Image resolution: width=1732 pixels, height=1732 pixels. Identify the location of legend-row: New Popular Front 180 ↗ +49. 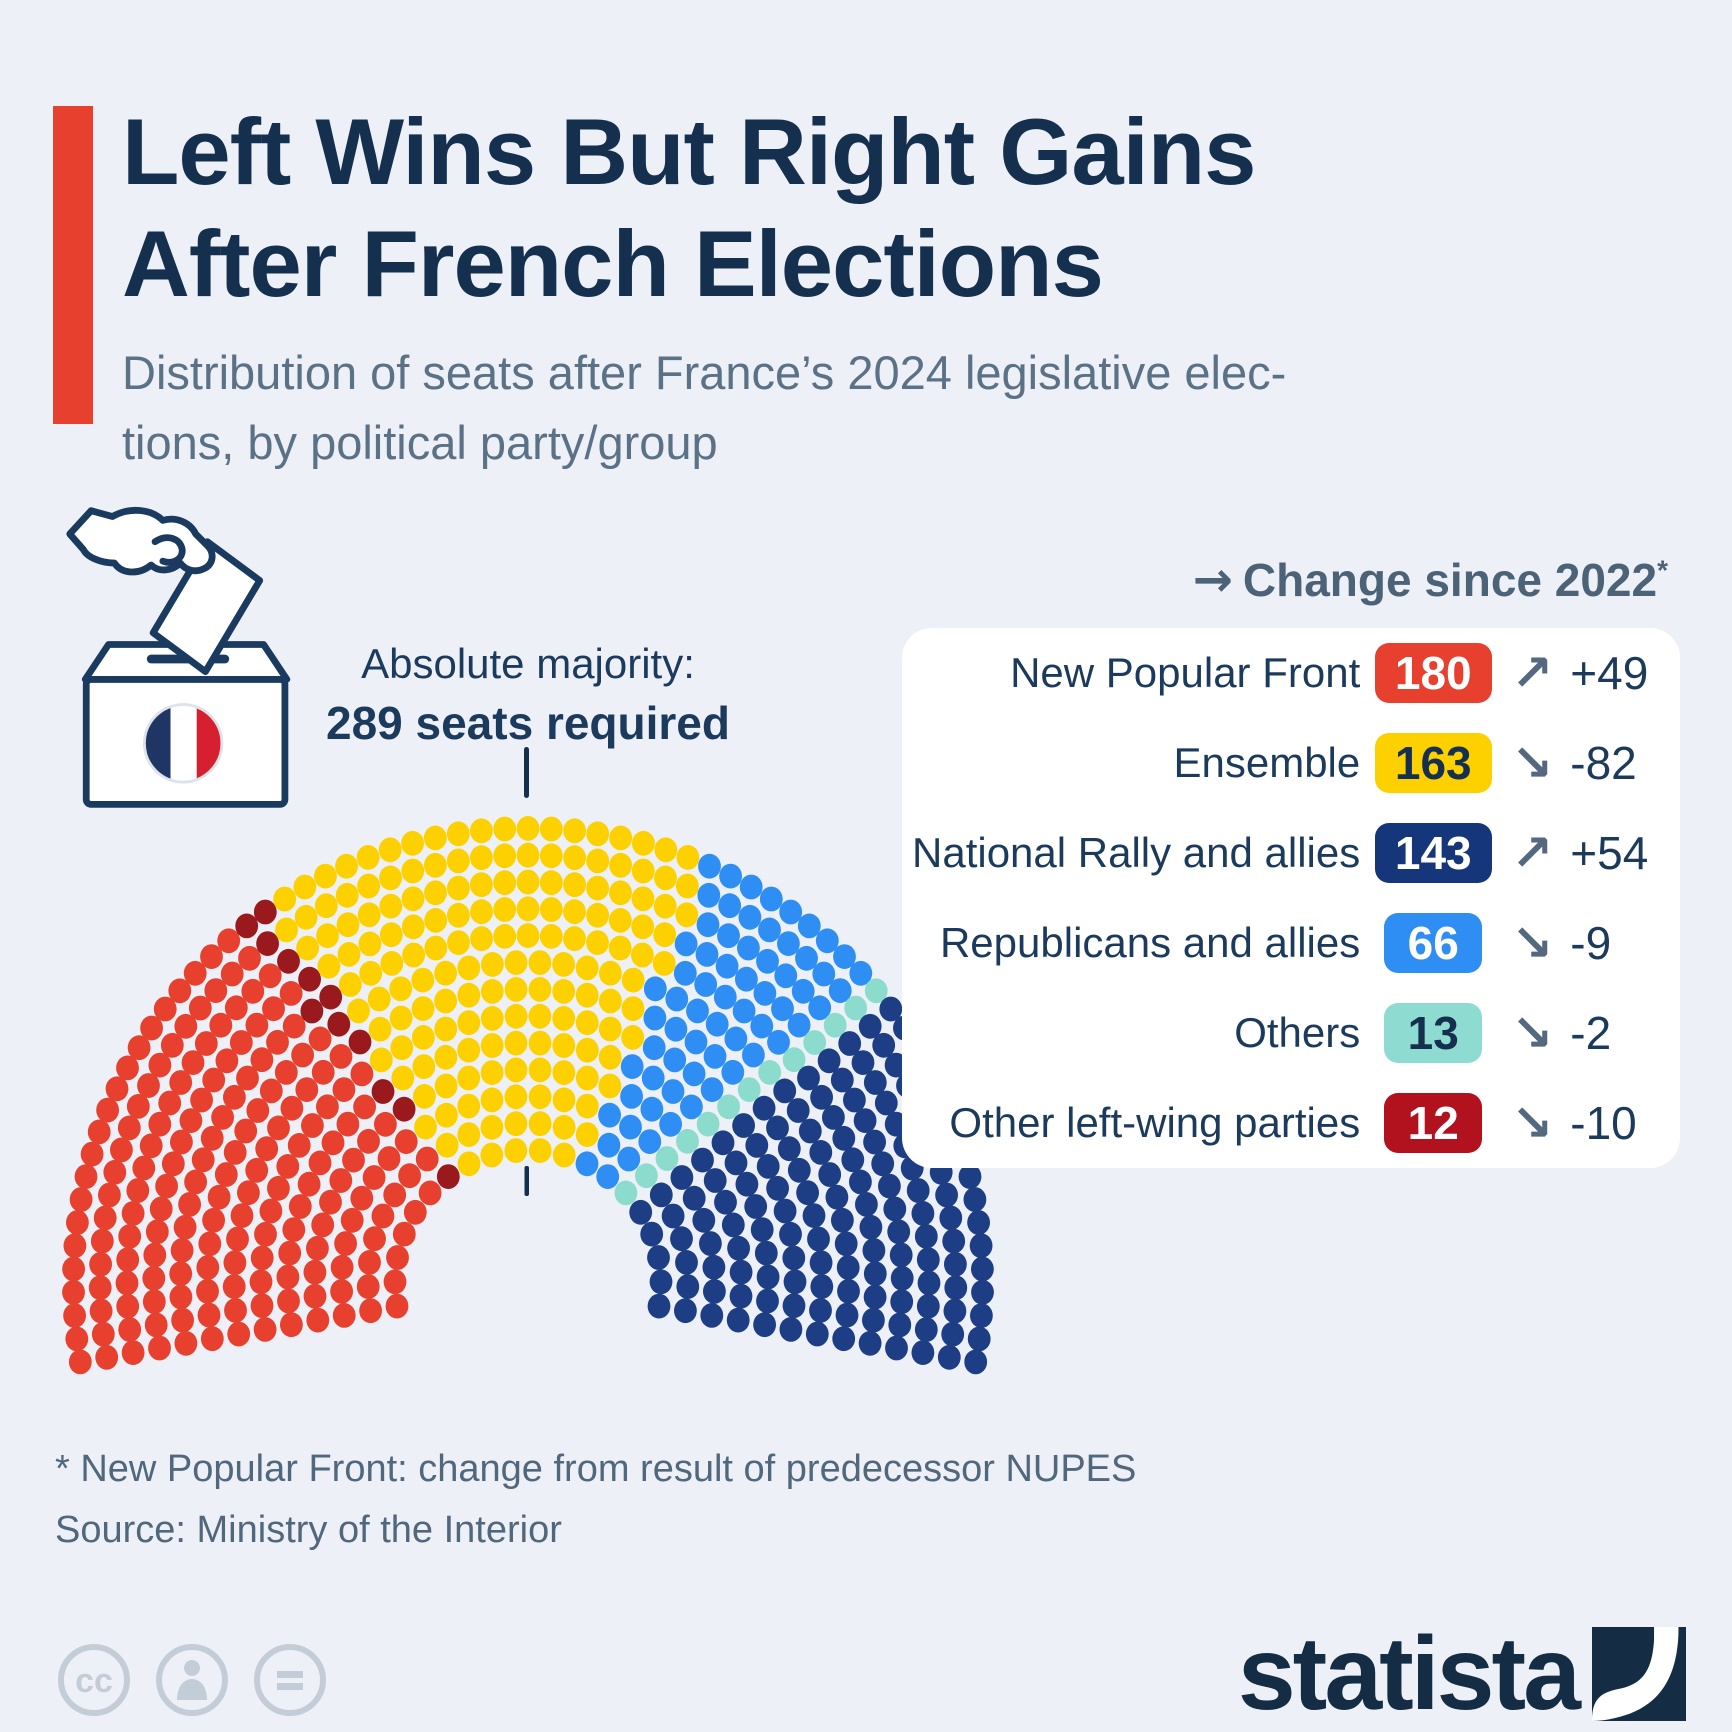
(1296, 673).